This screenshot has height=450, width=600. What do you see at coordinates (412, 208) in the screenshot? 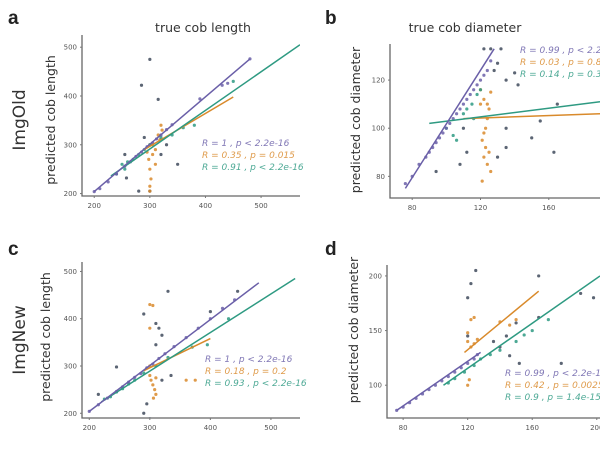
I see `x-tick-label: 80` at bounding box center [412, 208].